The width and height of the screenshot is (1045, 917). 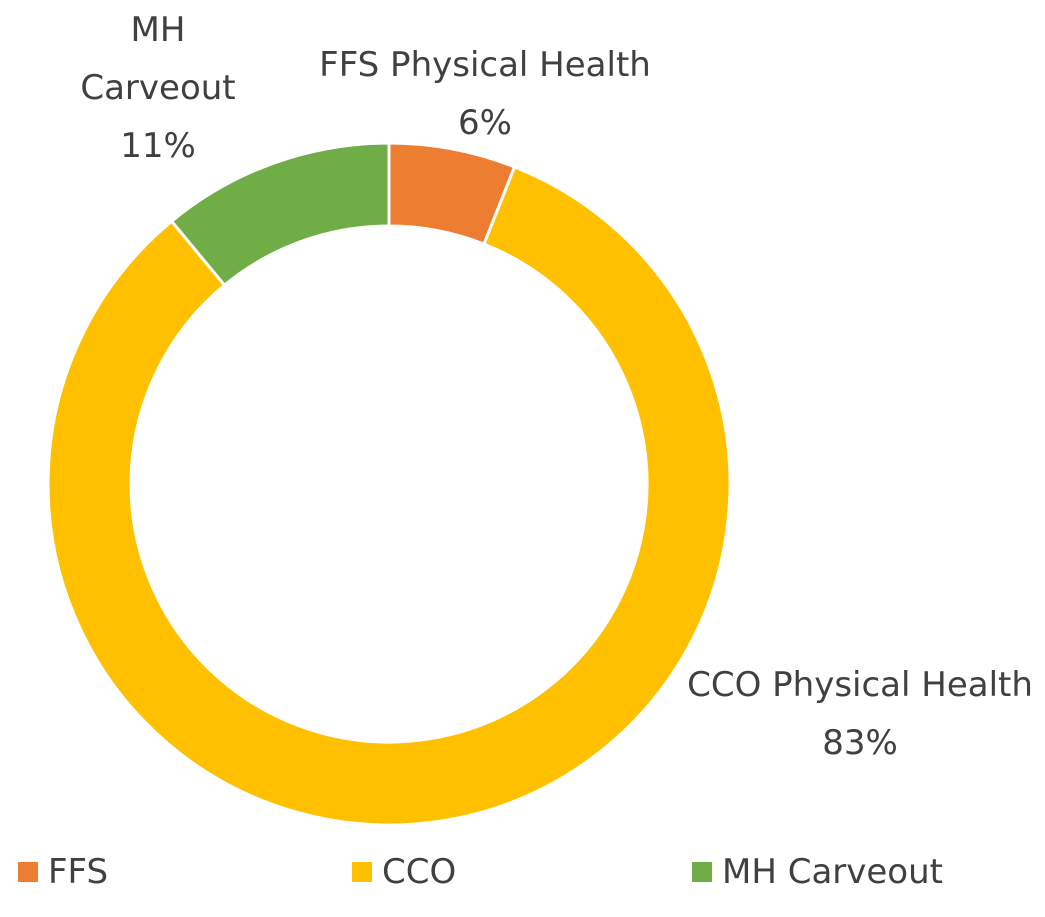 What do you see at coordinates (852, 714) in the screenshot?
I see `data-label: CCO Physical Health 83%` at bounding box center [852, 714].